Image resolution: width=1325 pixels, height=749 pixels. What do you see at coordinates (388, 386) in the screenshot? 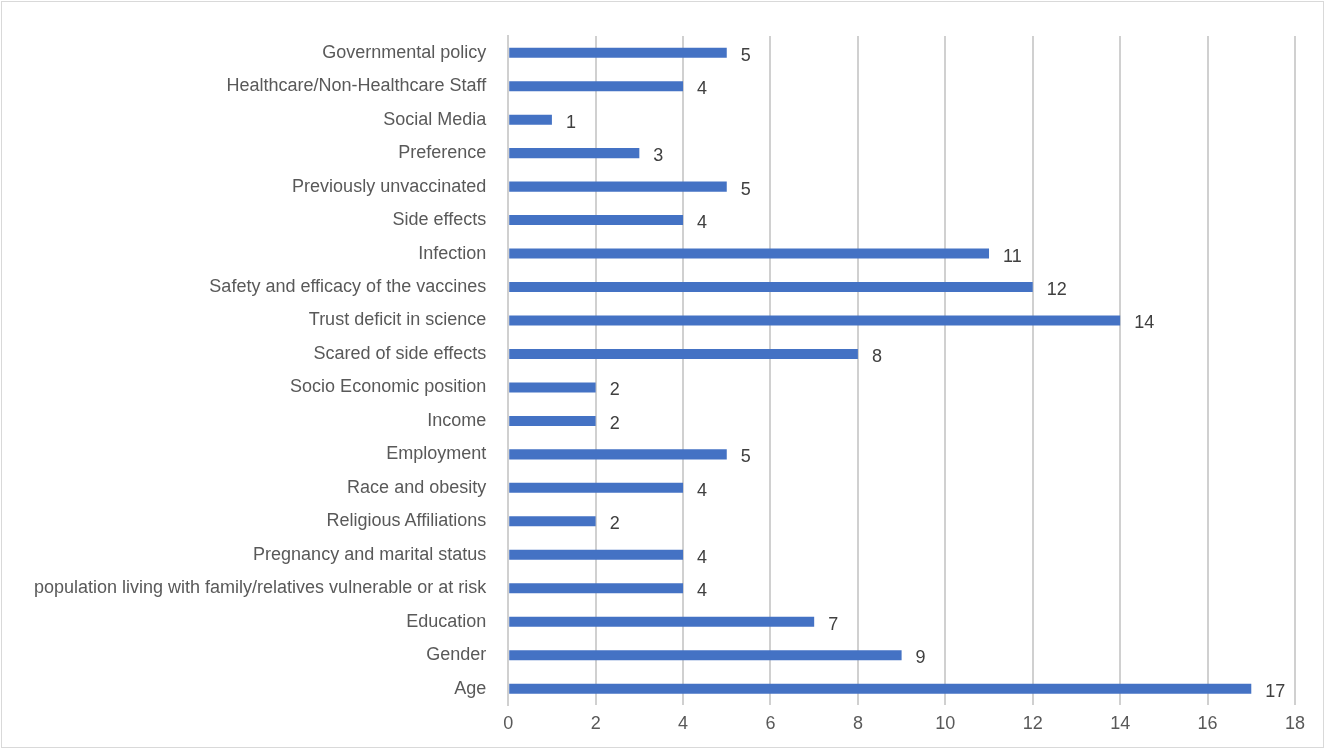
I see `y-tick-label: Socio Economic position` at bounding box center [388, 386].